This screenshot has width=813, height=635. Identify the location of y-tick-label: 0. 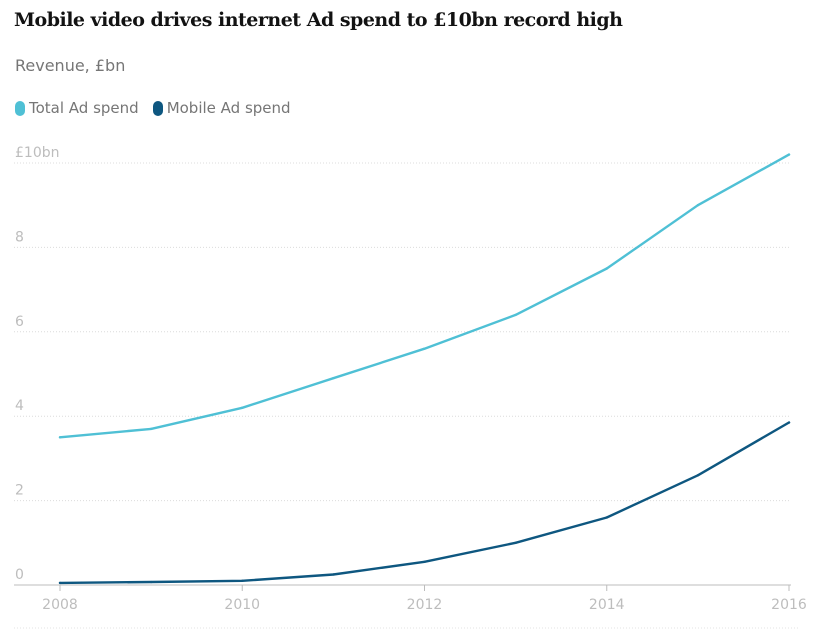
(19, 575).